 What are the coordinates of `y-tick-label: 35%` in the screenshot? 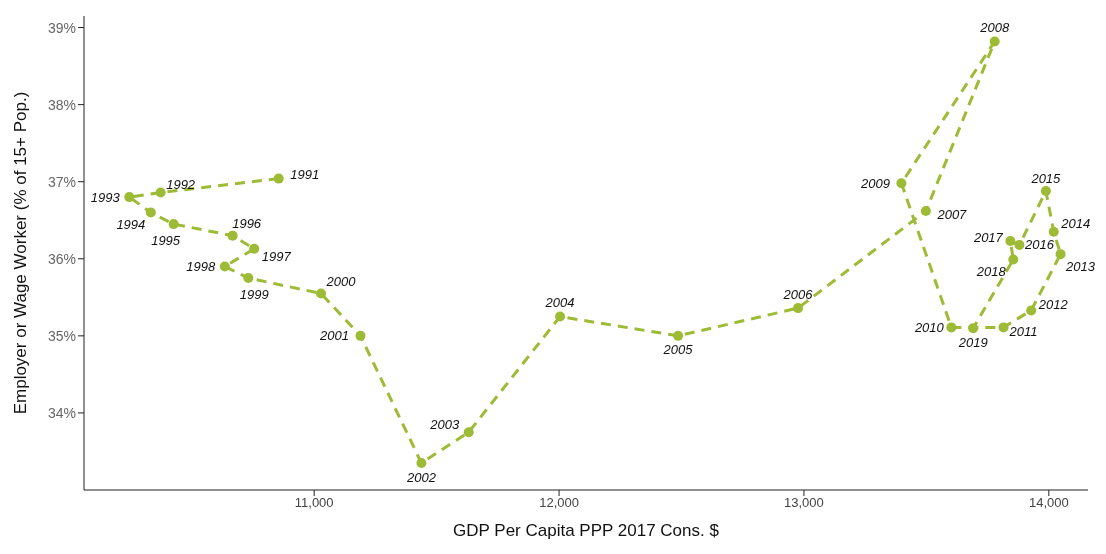 It's located at (61, 335).